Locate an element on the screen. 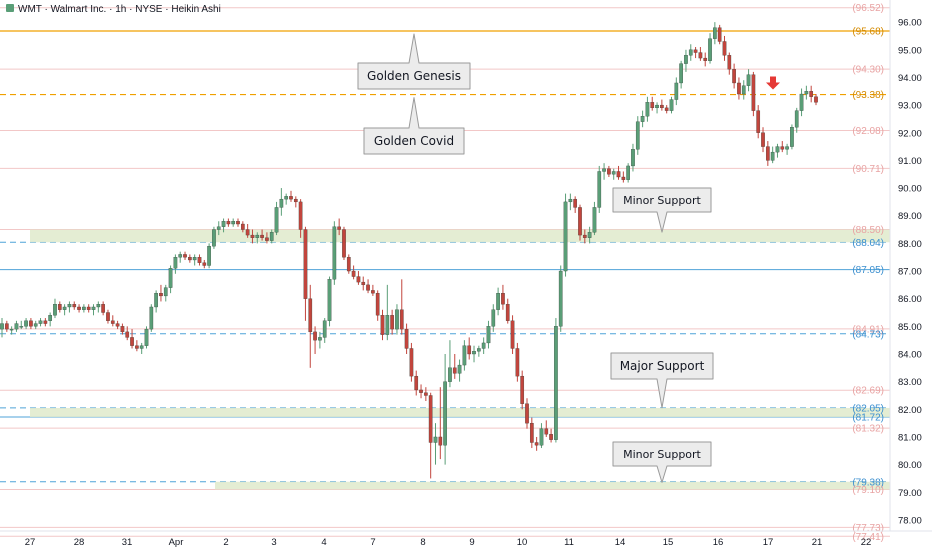 This screenshot has width=932, height=550. time-axis: 27 28 31 Apr 2 3 4 7 8 9 10 11 14 15 16 17 21 22 is located at coordinates (448, 542).